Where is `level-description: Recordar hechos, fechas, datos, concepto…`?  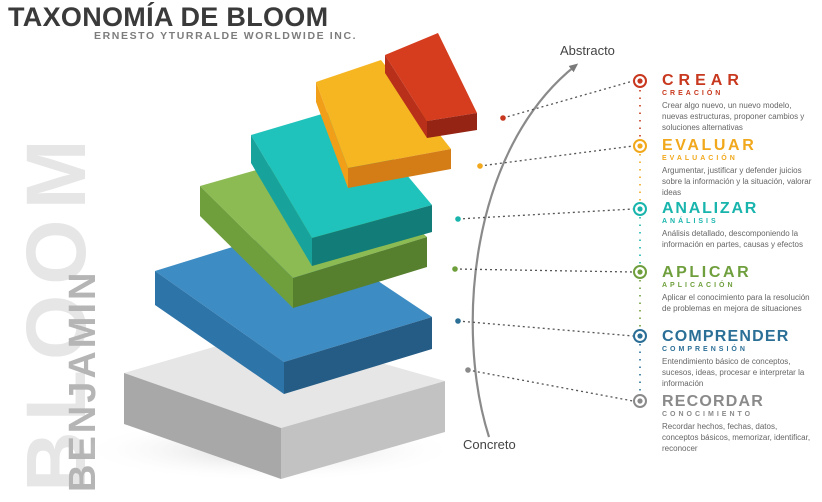
level-description: Recordar hechos, fechas, datos, concepto… is located at coordinates (736, 437).